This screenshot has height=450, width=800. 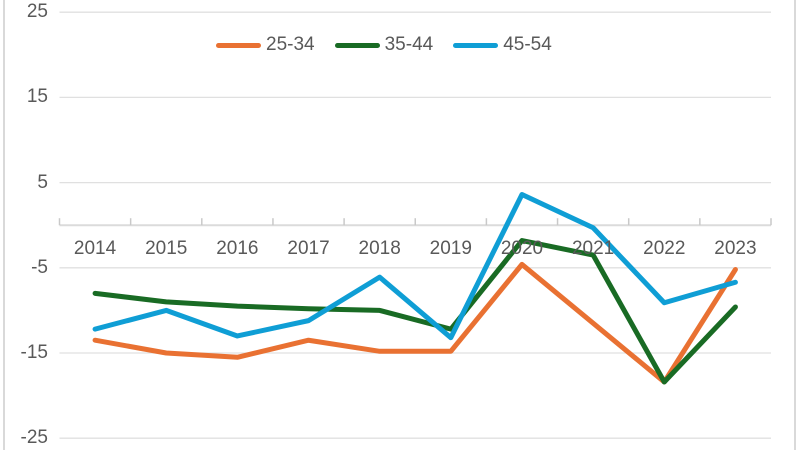 I want to click on chart-left-border, so click(x=4, y=225).